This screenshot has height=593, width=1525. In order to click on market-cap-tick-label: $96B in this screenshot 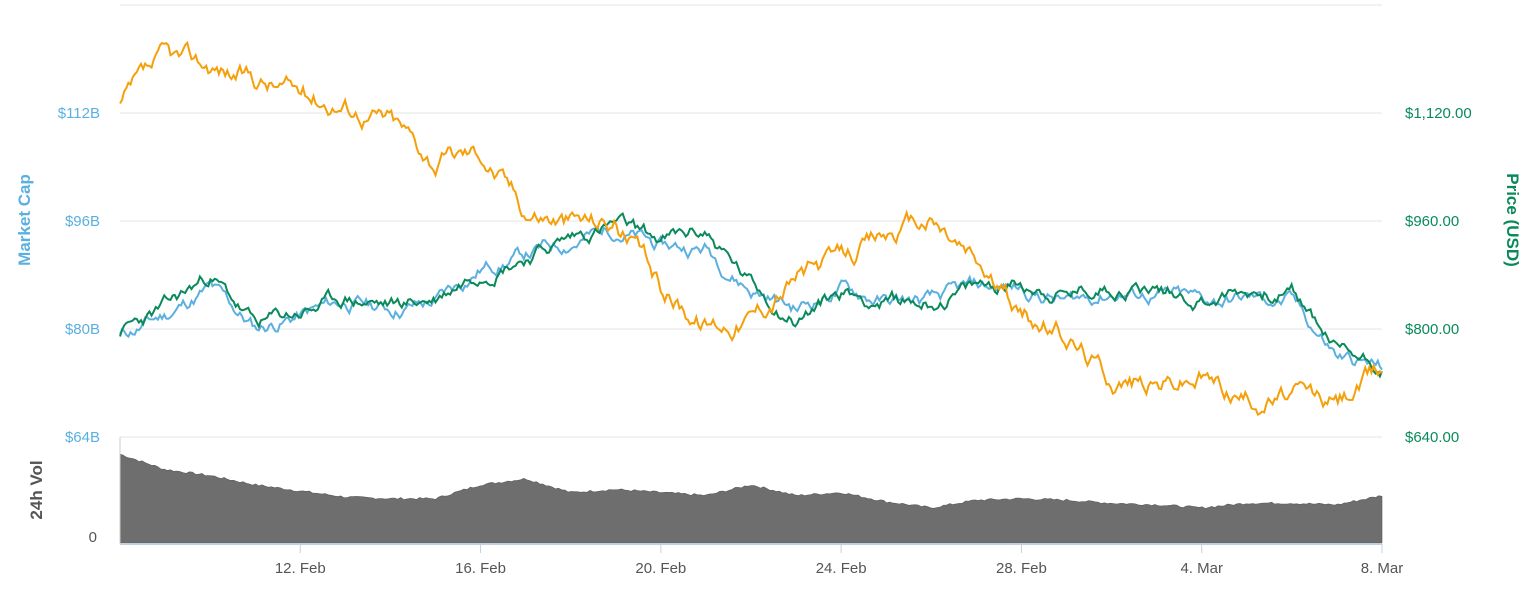, I will do `click(82, 221)`.